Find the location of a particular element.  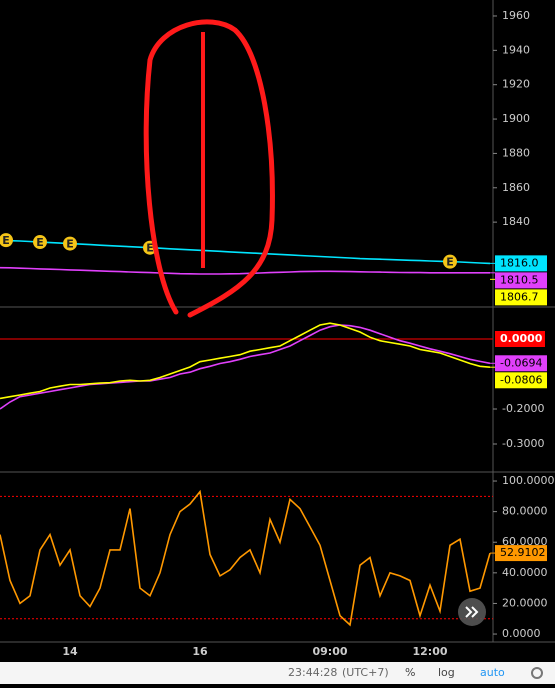

marker-label: 52.9102 is located at coordinates (523, 552).